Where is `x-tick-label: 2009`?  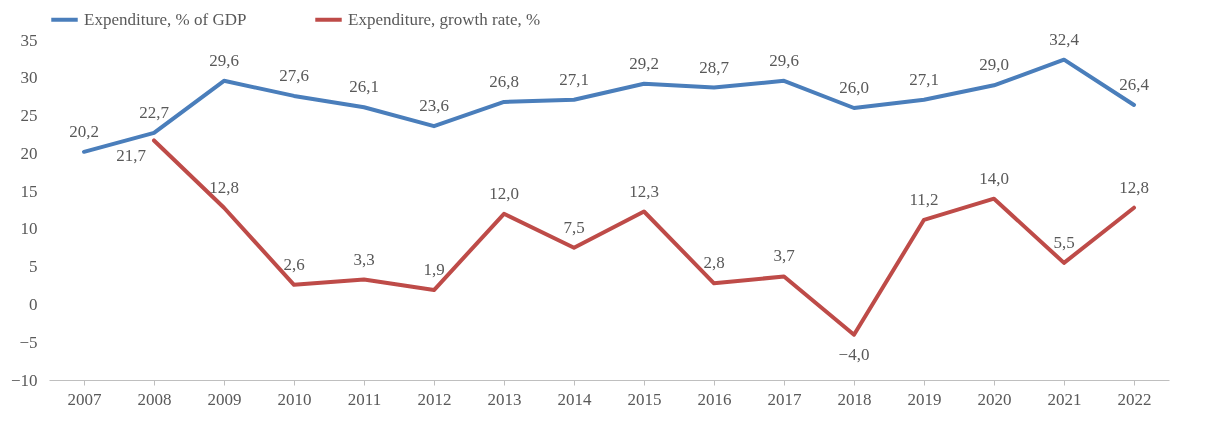
x-tick-label: 2009 is located at coordinates (224, 399).